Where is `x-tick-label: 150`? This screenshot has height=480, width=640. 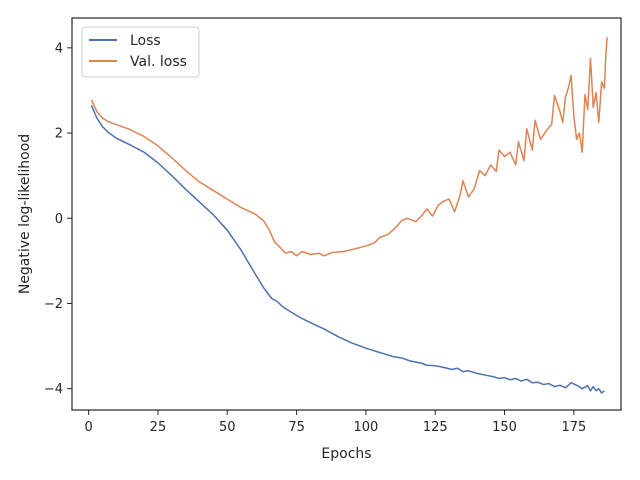
x-tick-label: 150 is located at coordinates (504, 427).